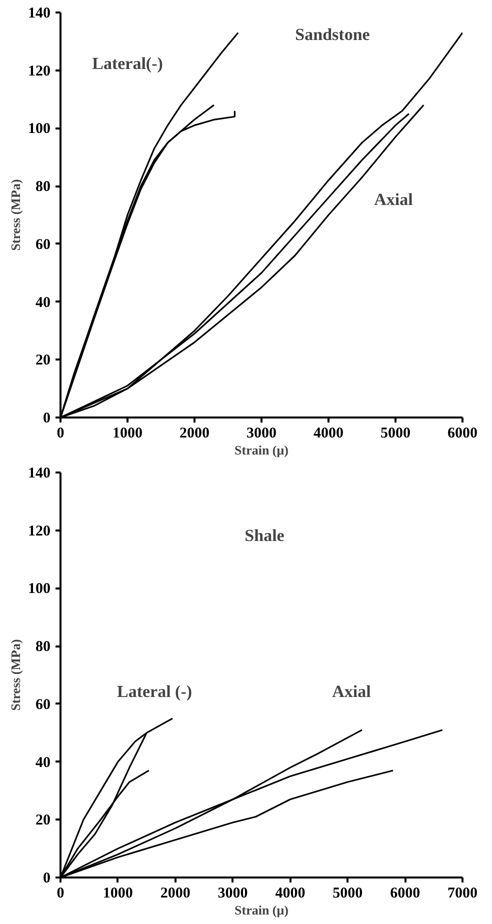 Image resolution: width=492 pixels, height=924 pixels. I want to click on annotation: Lateral (-), so click(154, 691).